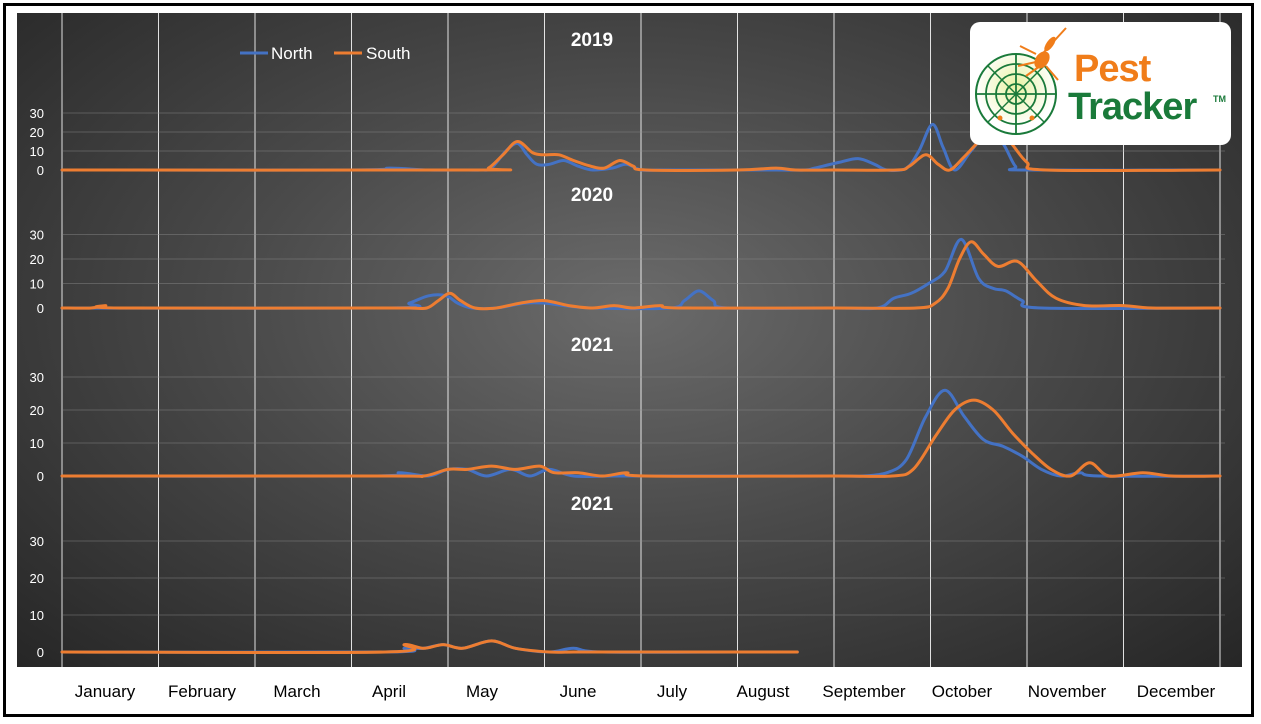  What do you see at coordinates (1132, 107) in the screenshot?
I see `logo-text-tracker: Tracker` at bounding box center [1132, 107].